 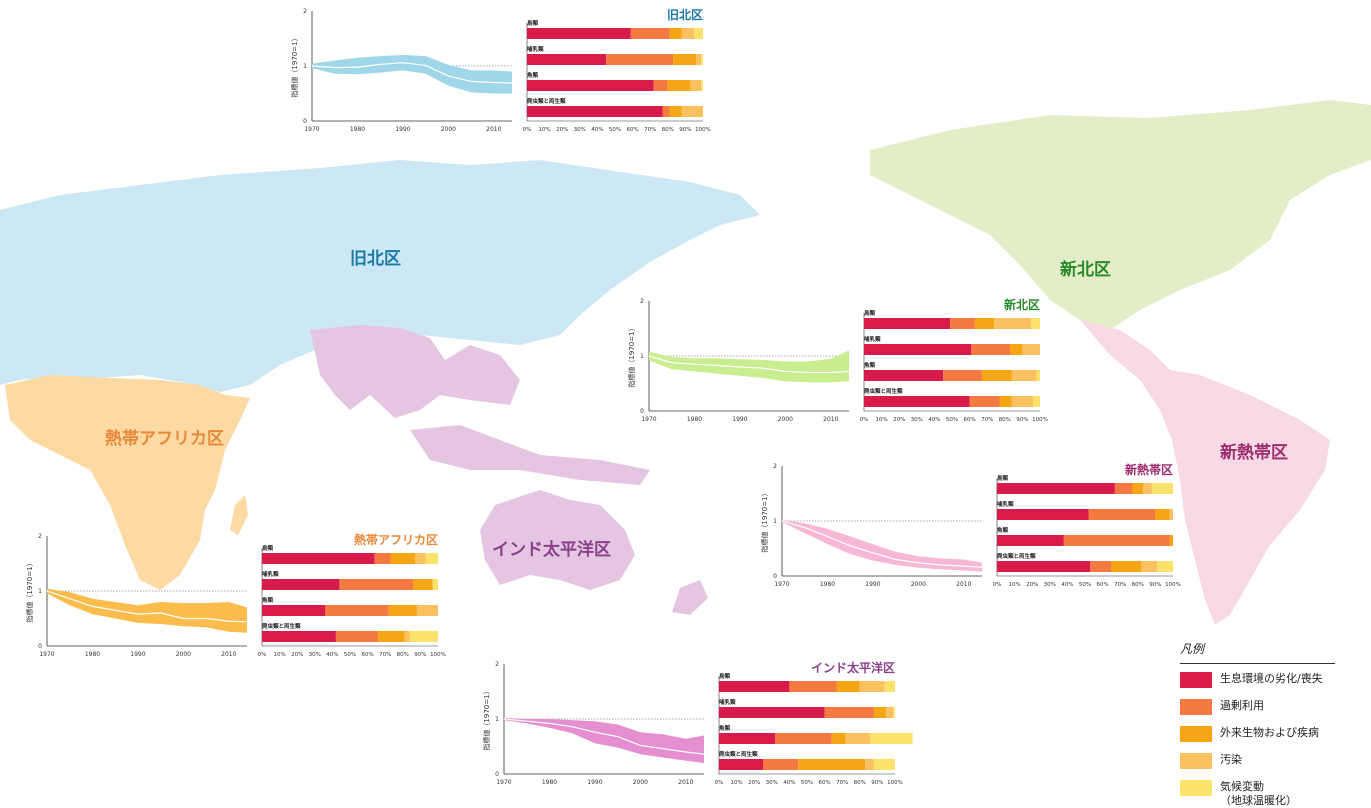 What do you see at coordinates (749, 364) in the screenshot?
I see `index-line` at bounding box center [749, 364].